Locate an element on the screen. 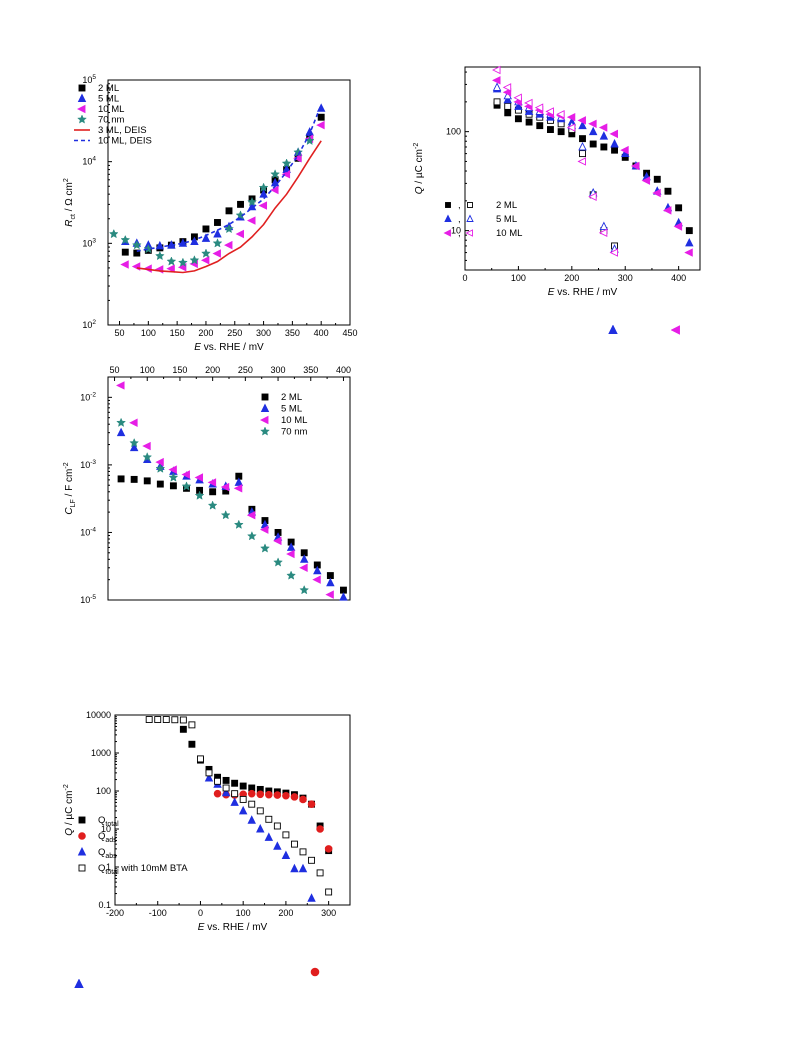 The width and height of the screenshot is (793, 1057). q1-xlabel: E vs. RHE / mV is located at coordinates (583, 292).